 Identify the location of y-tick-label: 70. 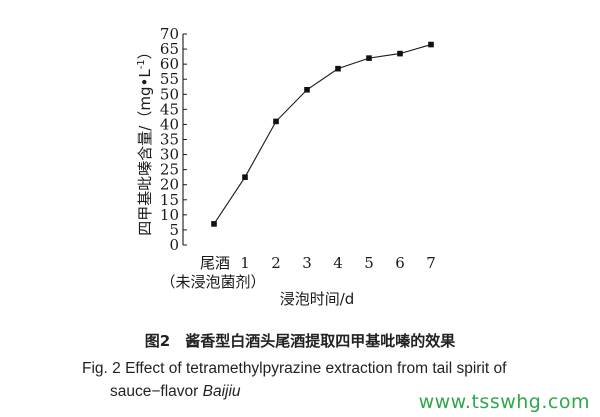
(169, 34).